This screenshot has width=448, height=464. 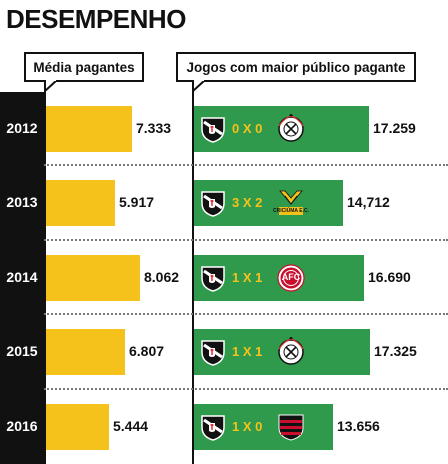 I want to click on games-header-label: Jogos com maior público pagante, so click(x=296, y=67).